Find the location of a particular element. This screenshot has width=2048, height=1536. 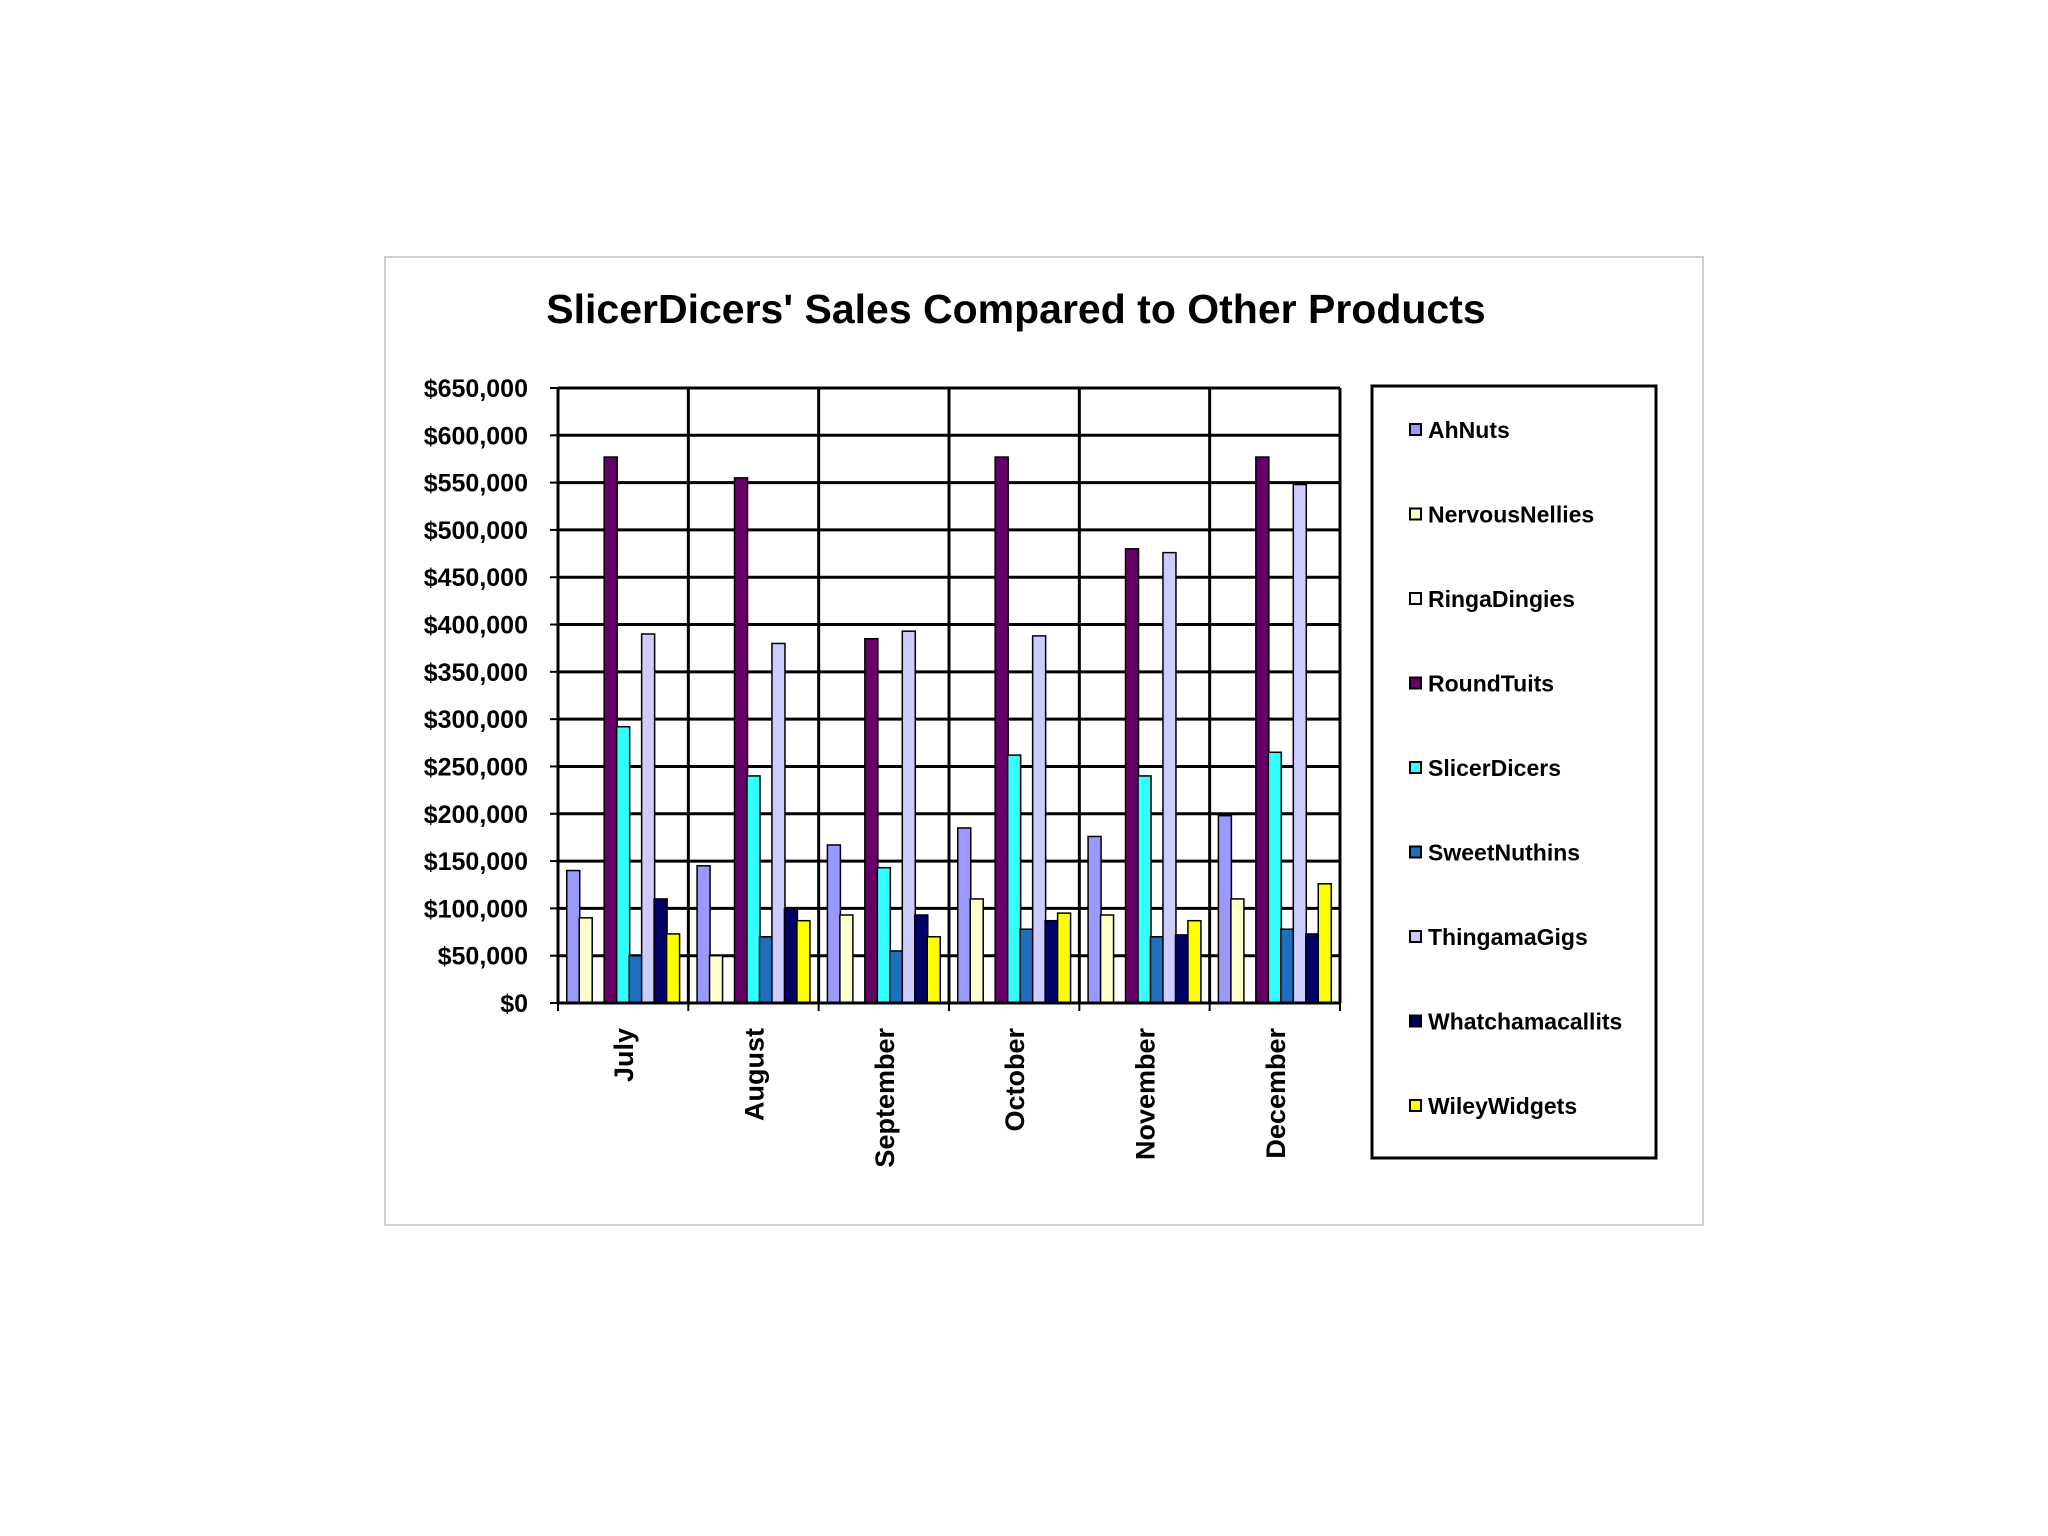

bar-whatchamacallits-october is located at coordinates (1051, 961).